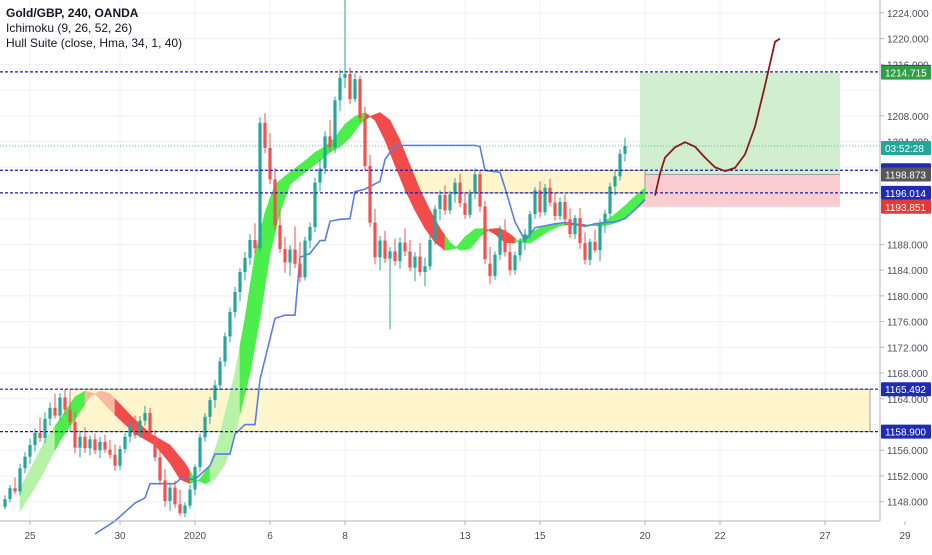  I want to click on level-tag-bg, so click(906, 192).